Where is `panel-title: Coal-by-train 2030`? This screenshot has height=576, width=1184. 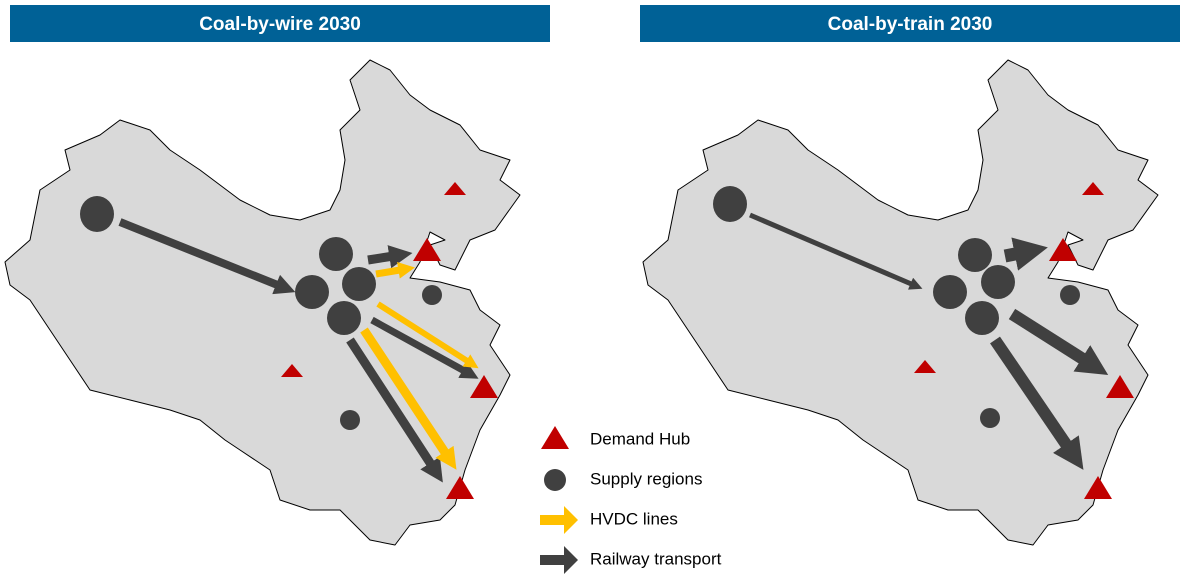
panel-title: Coal-by-train 2030 is located at coordinates (910, 24).